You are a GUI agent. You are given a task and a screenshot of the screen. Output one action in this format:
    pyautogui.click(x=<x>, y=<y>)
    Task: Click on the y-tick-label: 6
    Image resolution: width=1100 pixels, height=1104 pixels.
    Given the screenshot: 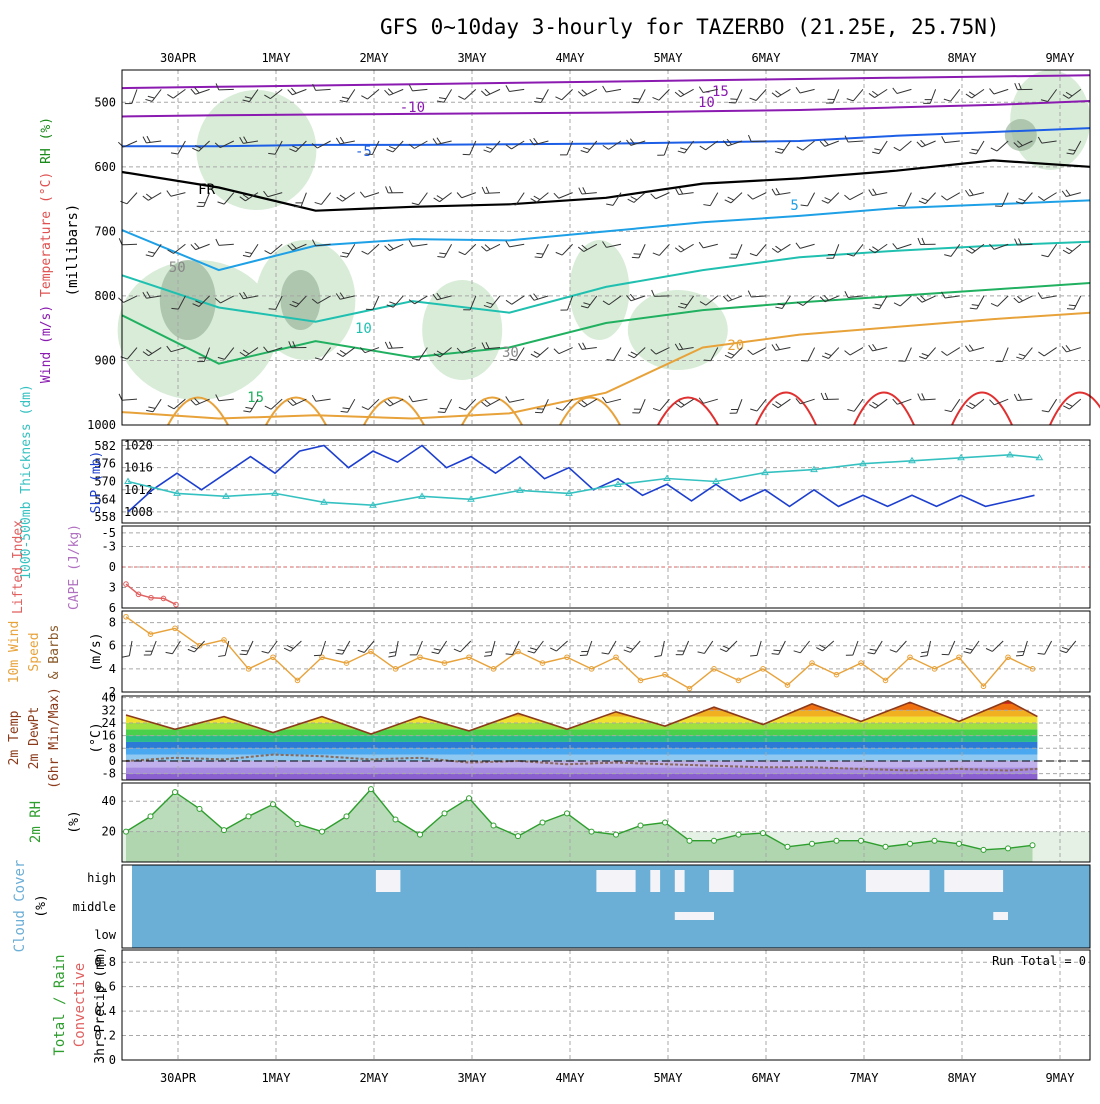 What is the action you would take?
    pyautogui.click(x=112, y=608)
    